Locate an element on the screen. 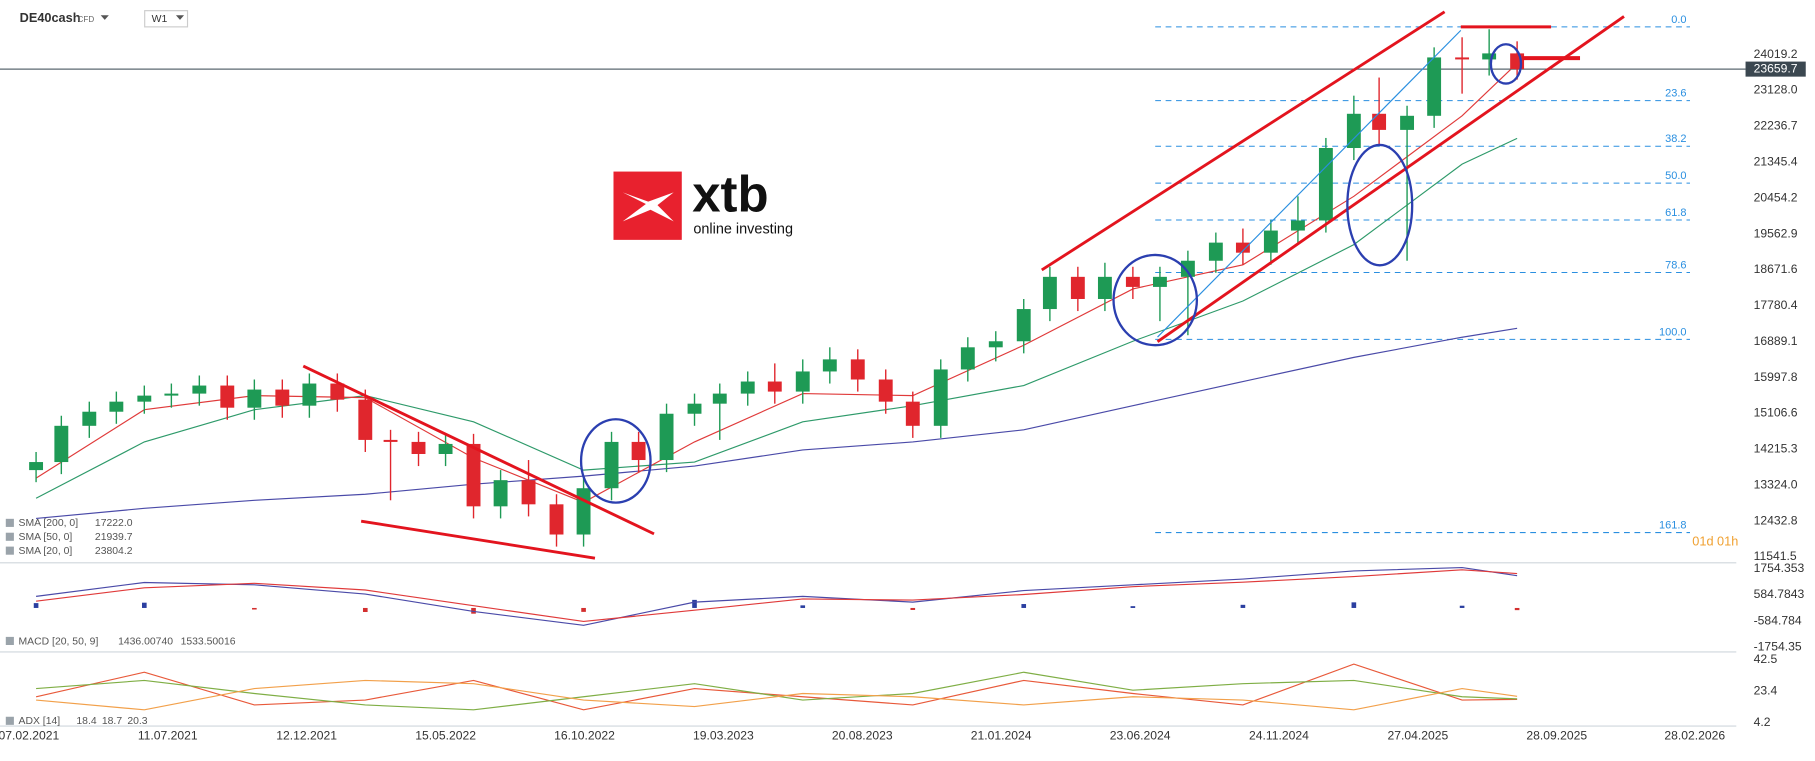  x-tick-label: 27.04.2025 is located at coordinates (1418, 736).